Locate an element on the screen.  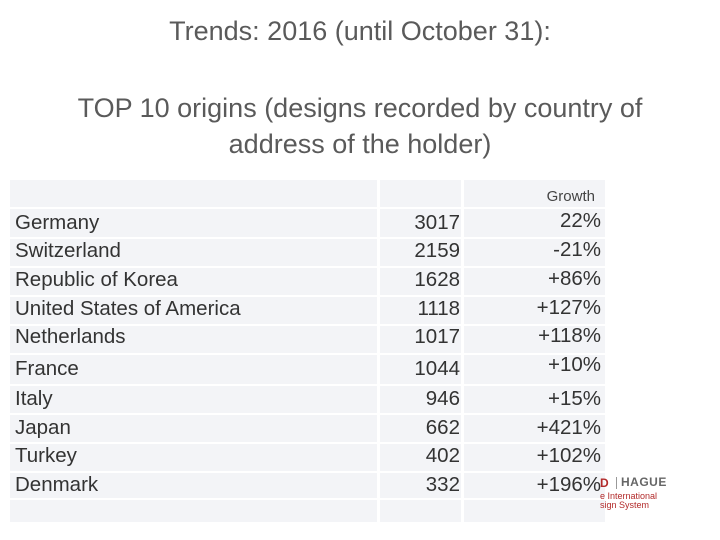
growth-cell: +127% is located at coordinates (568, 307).